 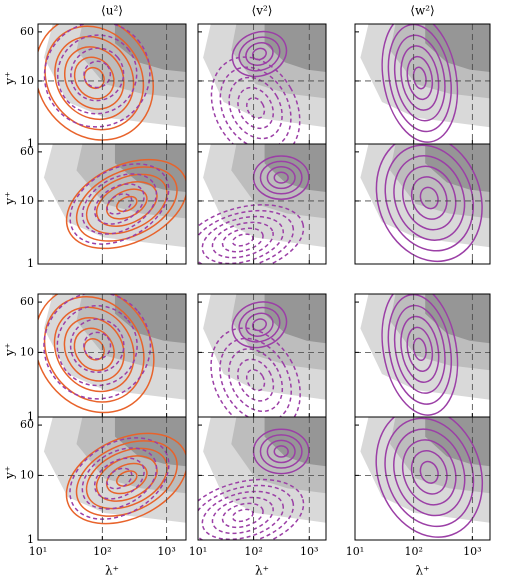 What do you see at coordinates (309, 551) in the screenshot?
I see `x-tick-label: 10³` at bounding box center [309, 551].